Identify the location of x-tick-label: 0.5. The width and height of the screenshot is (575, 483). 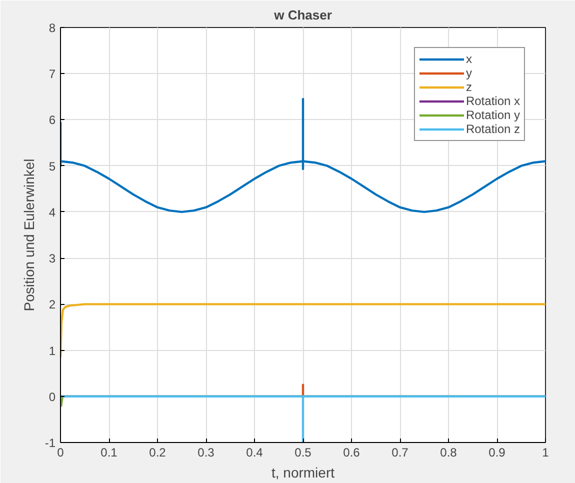
(303, 453).